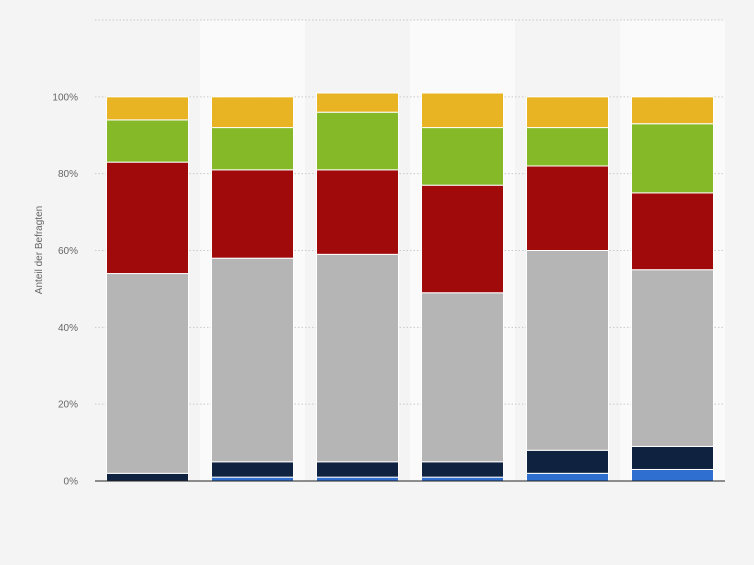  What do you see at coordinates (65, 97) in the screenshot?
I see `y-tick-label: 100%` at bounding box center [65, 97].